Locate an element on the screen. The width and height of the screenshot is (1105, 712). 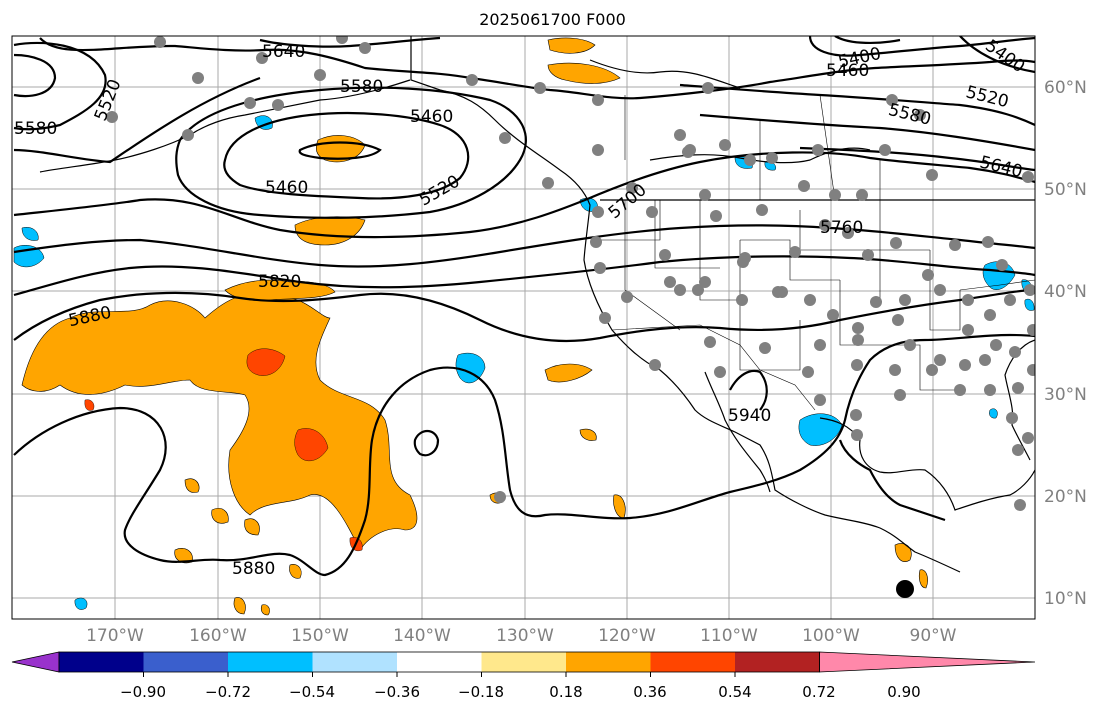
colorbar-tick-label: −0.18 is located at coordinates (481, 692).